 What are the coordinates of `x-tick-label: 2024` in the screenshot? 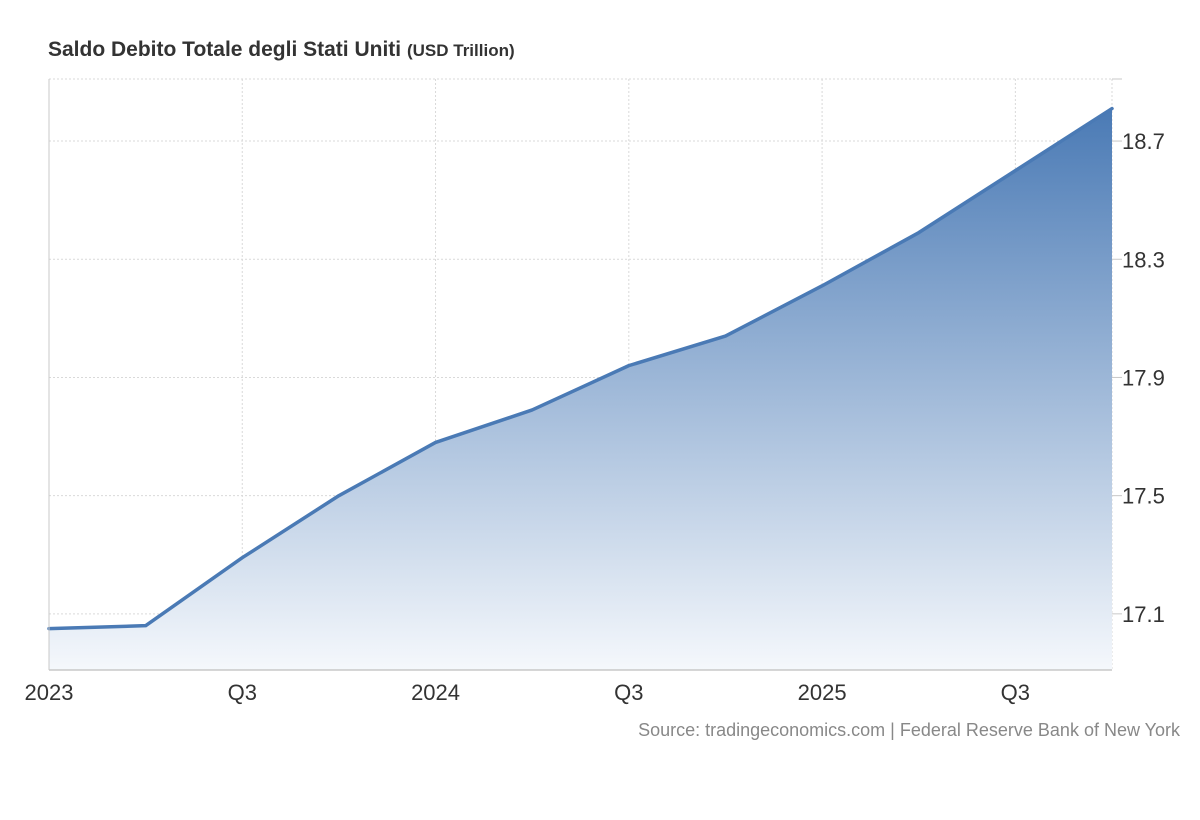 It's located at (435, 692).